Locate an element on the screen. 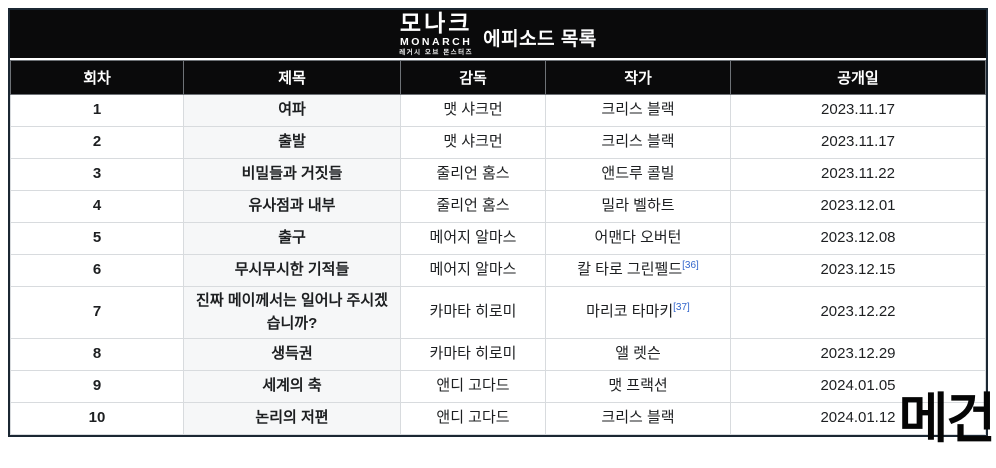 This screenshot has height=468, width=996. table-row: 8 생득권 카마타 히로미 앨 렛슨 2023.12.29 is located at coordinates (498, 354).